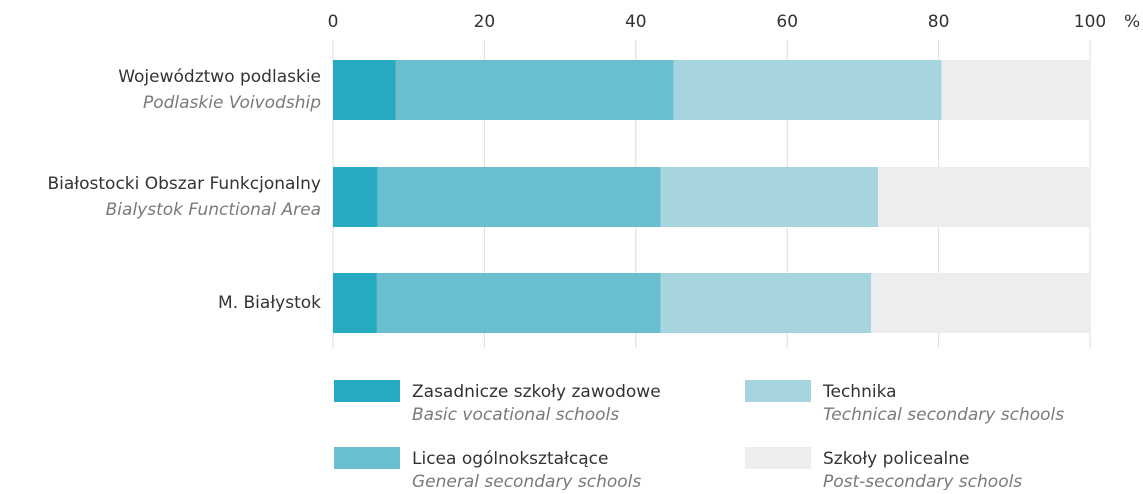 The width and height of the screenshot is (1143, 494). Describe the element at coordinates (1132, 22) in the screenshot. I see `axis-unit: %` at that location.